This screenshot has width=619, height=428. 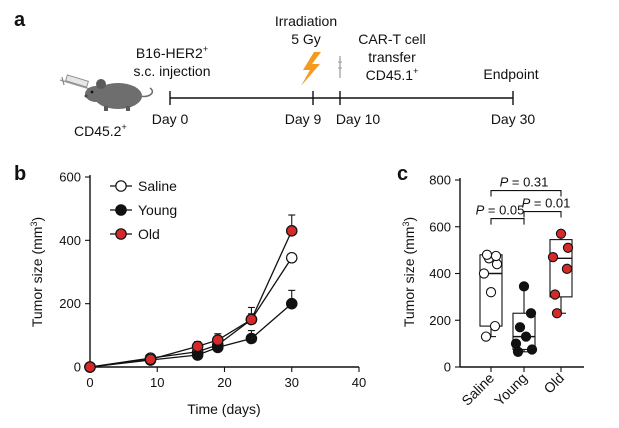 I want to click on panel-b-ytick-label: 200, so click(x=70, y=303).